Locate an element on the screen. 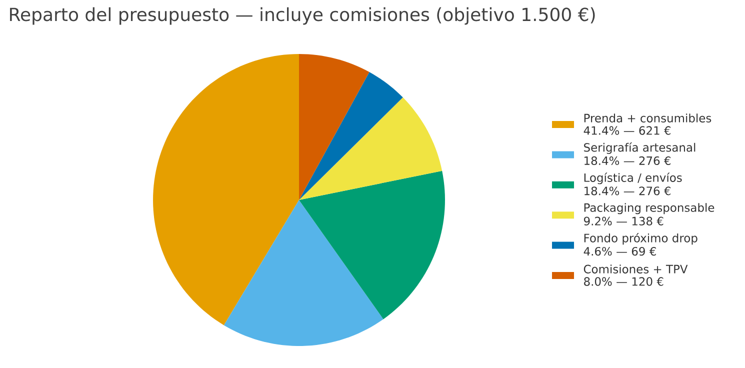 This screenshot has width=745, height=368. legend-label: Packaging responsable is located at coordinates (649, 208).